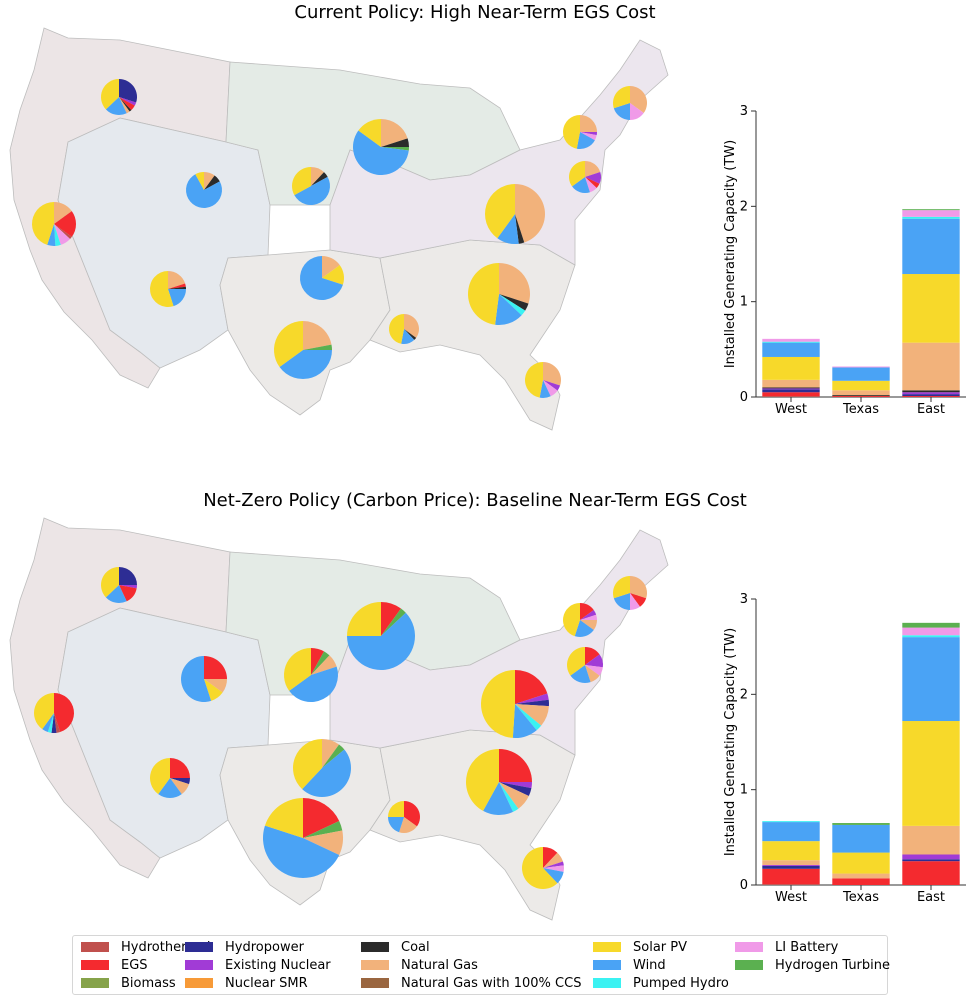 The image size is (972, 1000). Describe the element at coordinates (791, 876) in the screenshot. I see `bar-segment-west-egs` at that location.